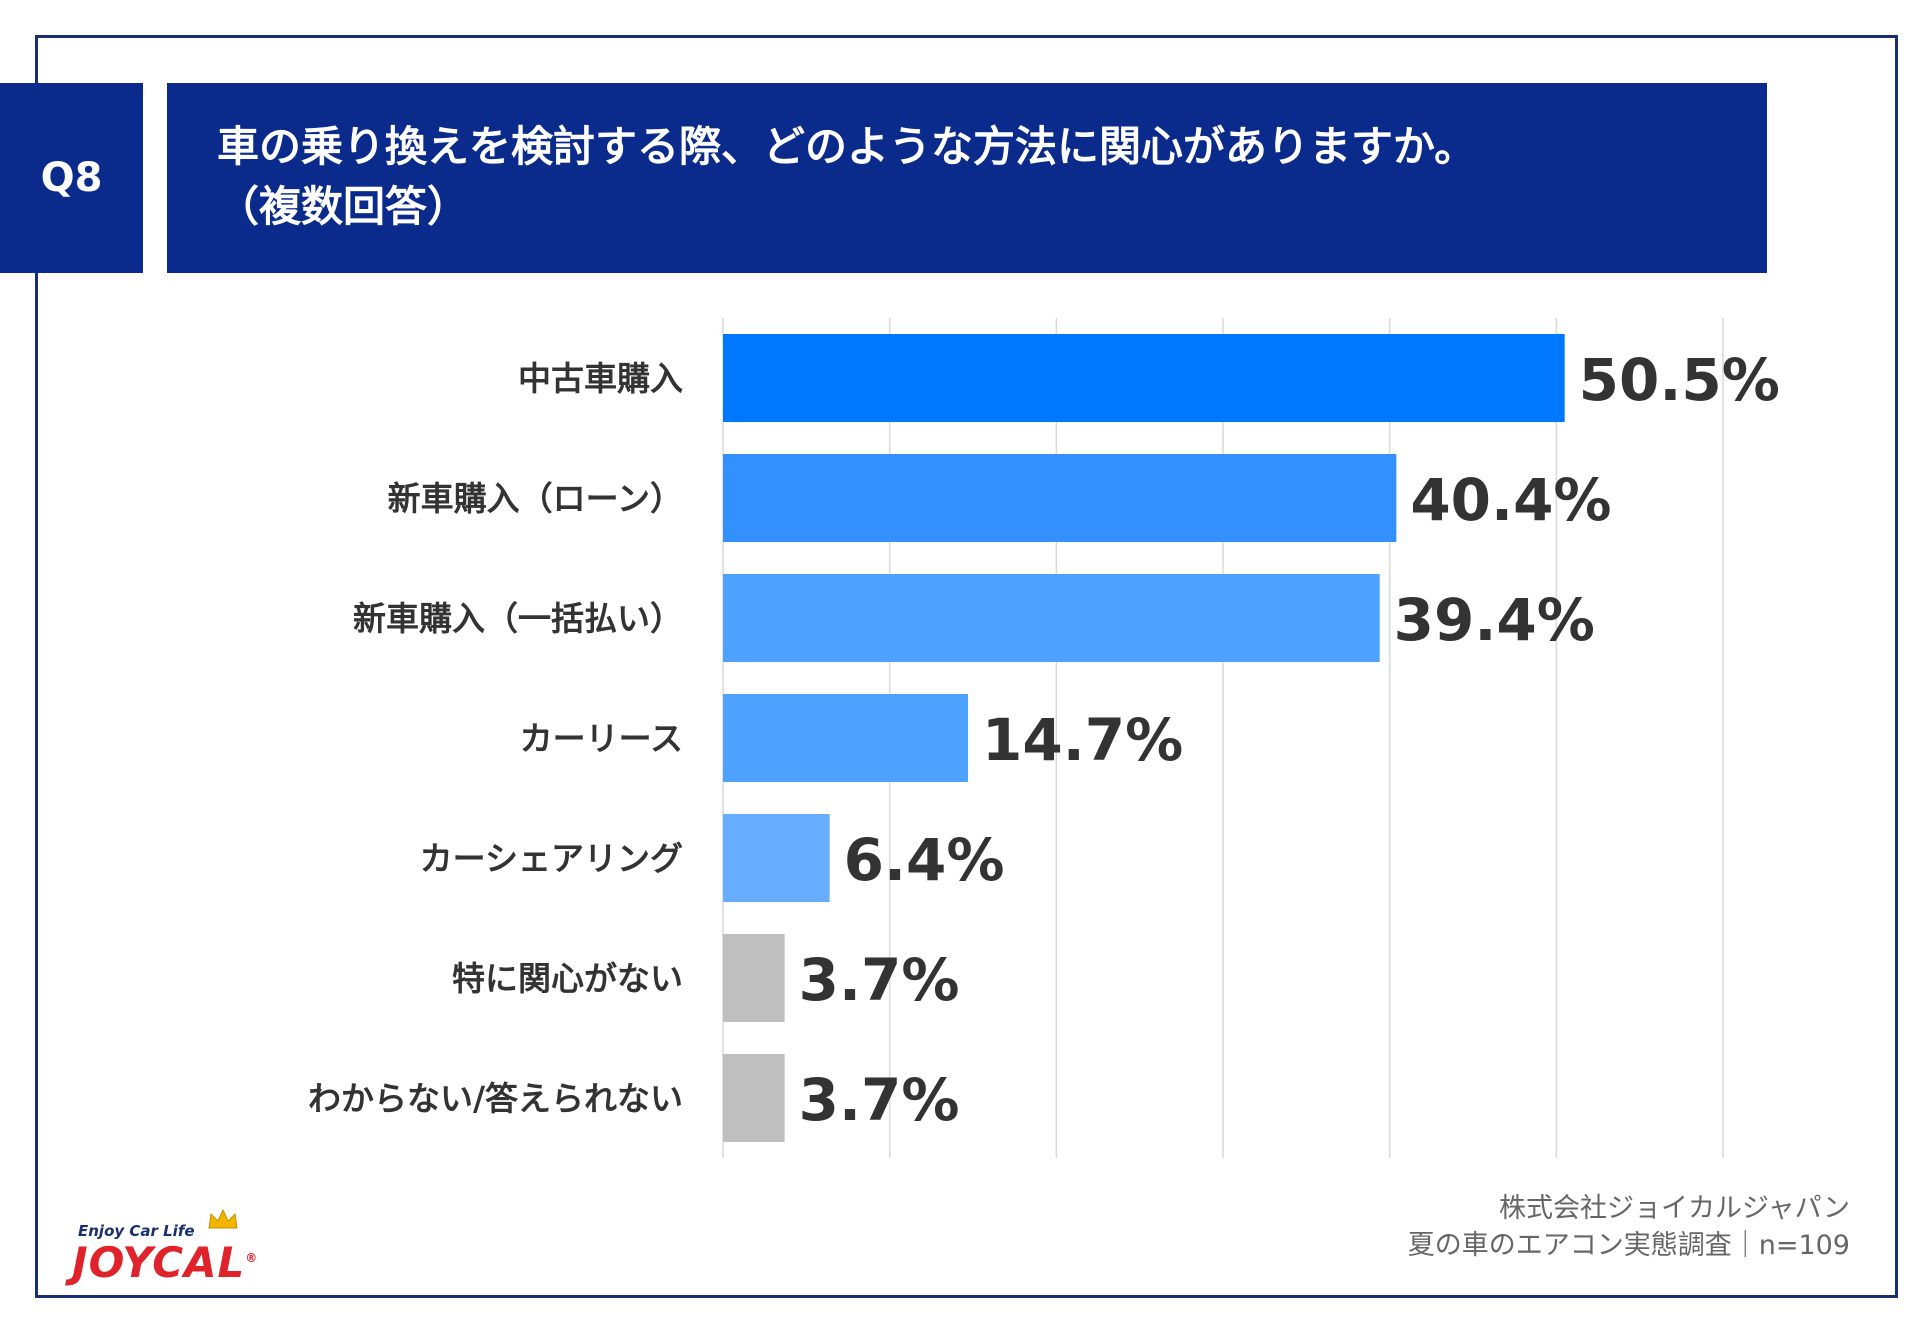 Image resolution: width=1920 pixels, height=1329 pixels. I want to click on question-number-badge: Q8, so click(71, 178).